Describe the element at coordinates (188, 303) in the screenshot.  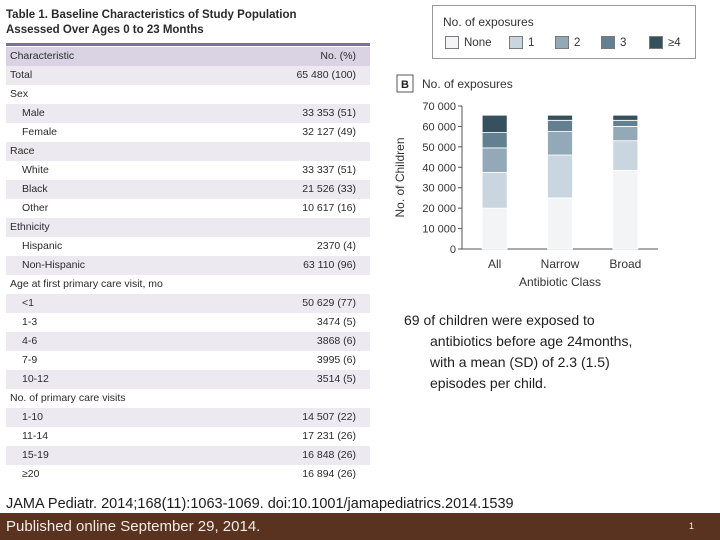
I see `table-row: <1 50 629 (77)` at that location.